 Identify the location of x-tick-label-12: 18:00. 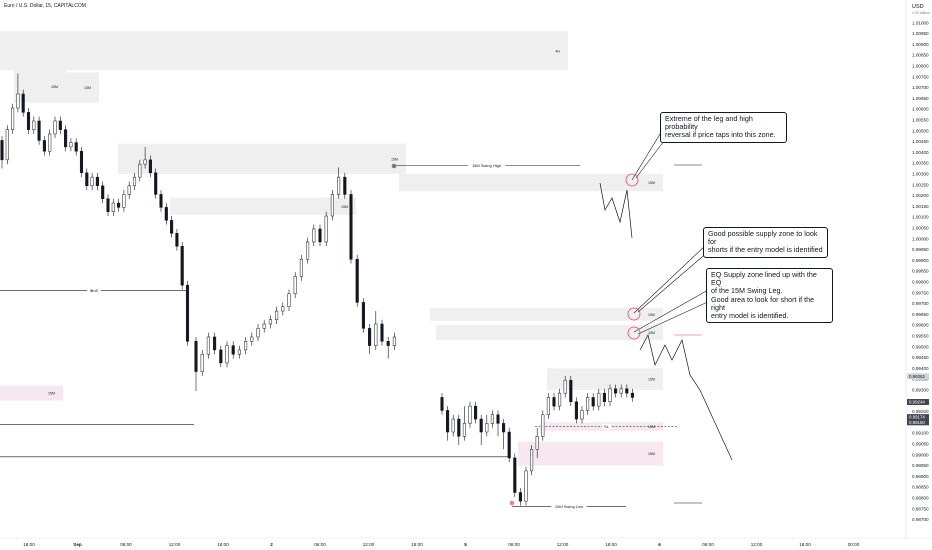
(611, 544).